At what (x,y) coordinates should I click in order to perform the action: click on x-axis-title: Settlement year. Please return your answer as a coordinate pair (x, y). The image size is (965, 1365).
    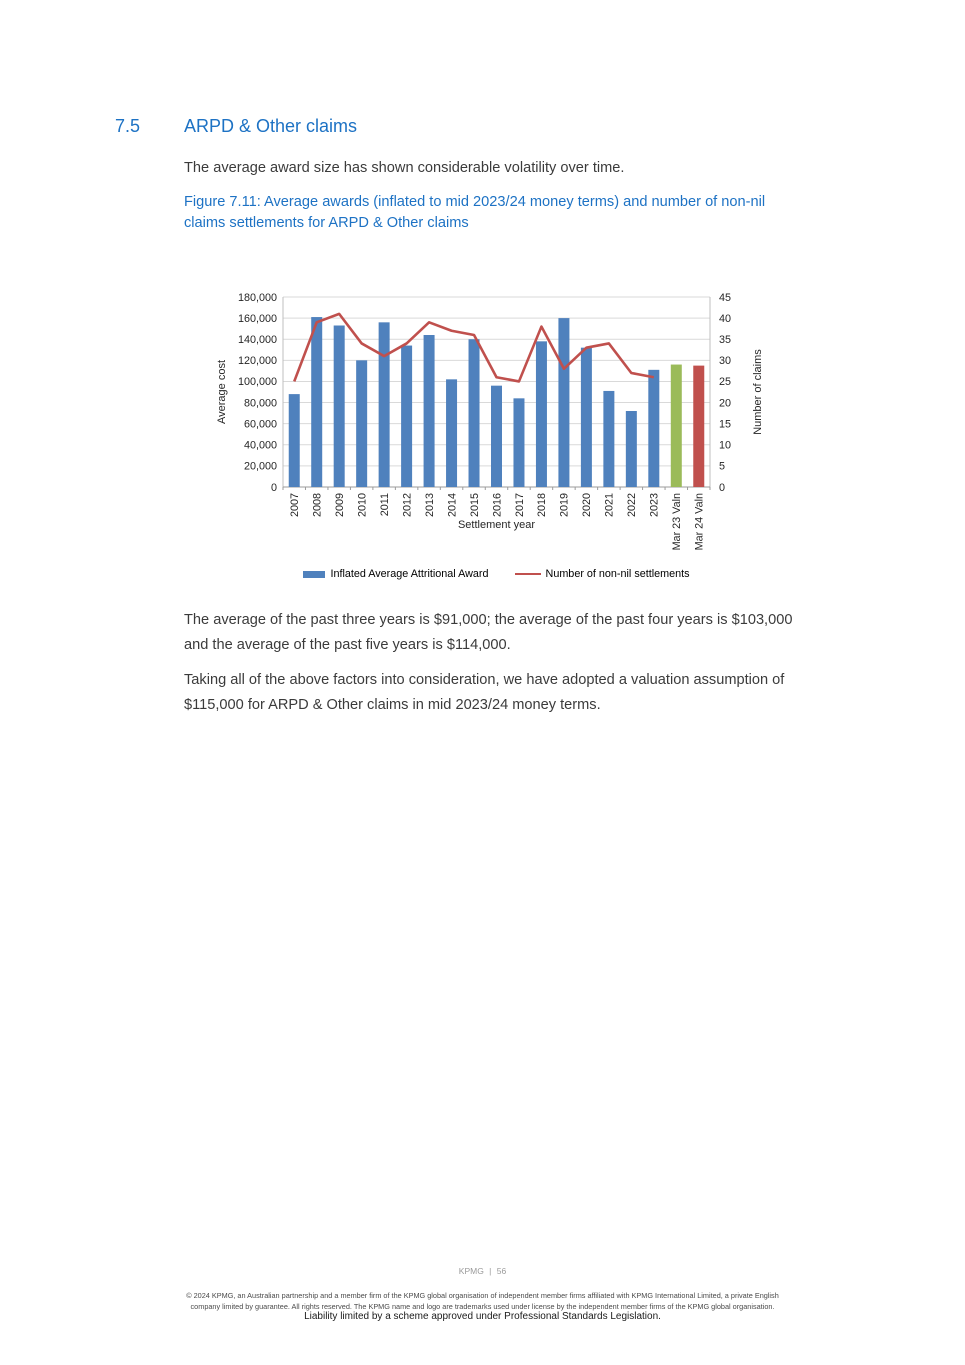
    Looking at the image, I should click on (496, 525).